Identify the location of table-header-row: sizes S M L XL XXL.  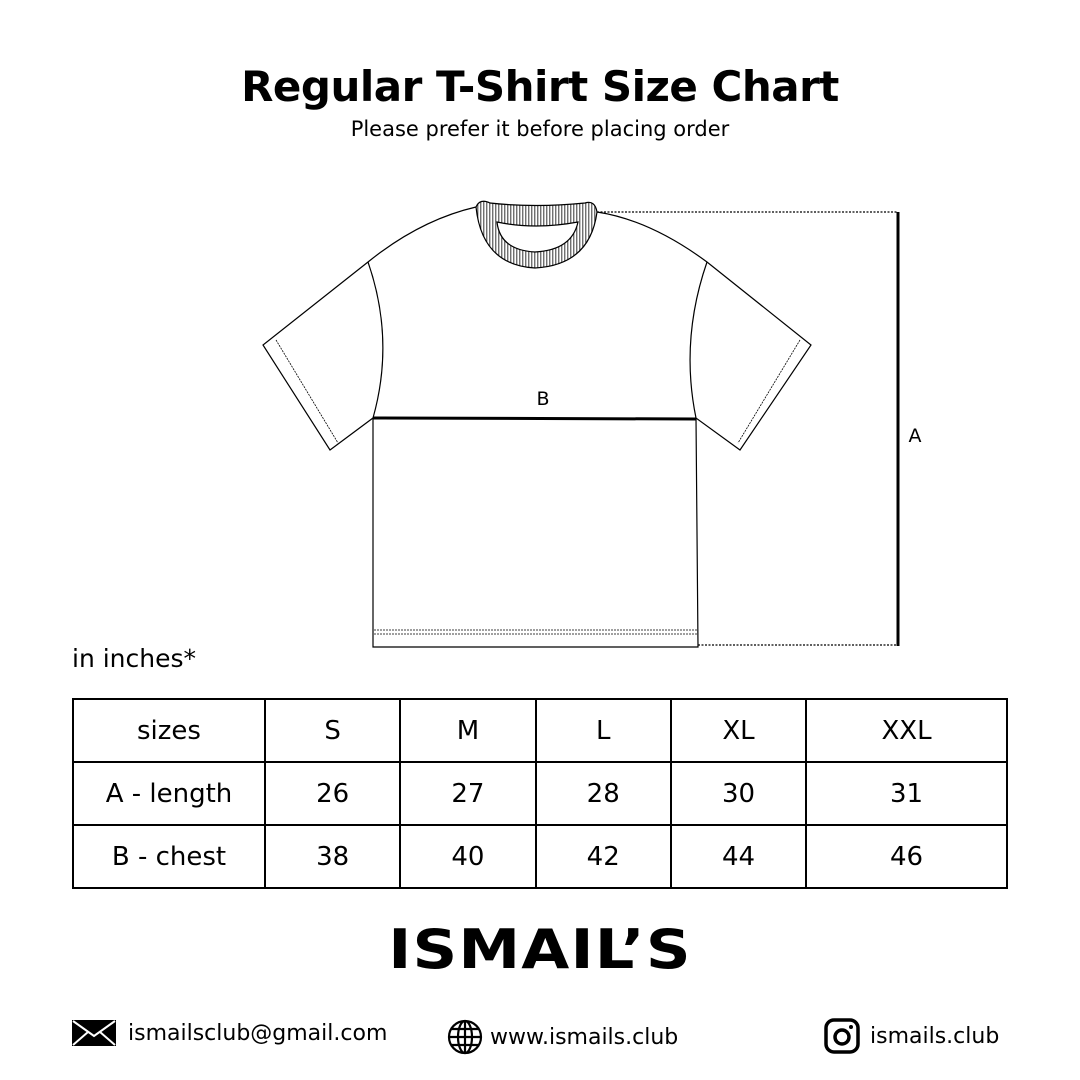
(540, 730).